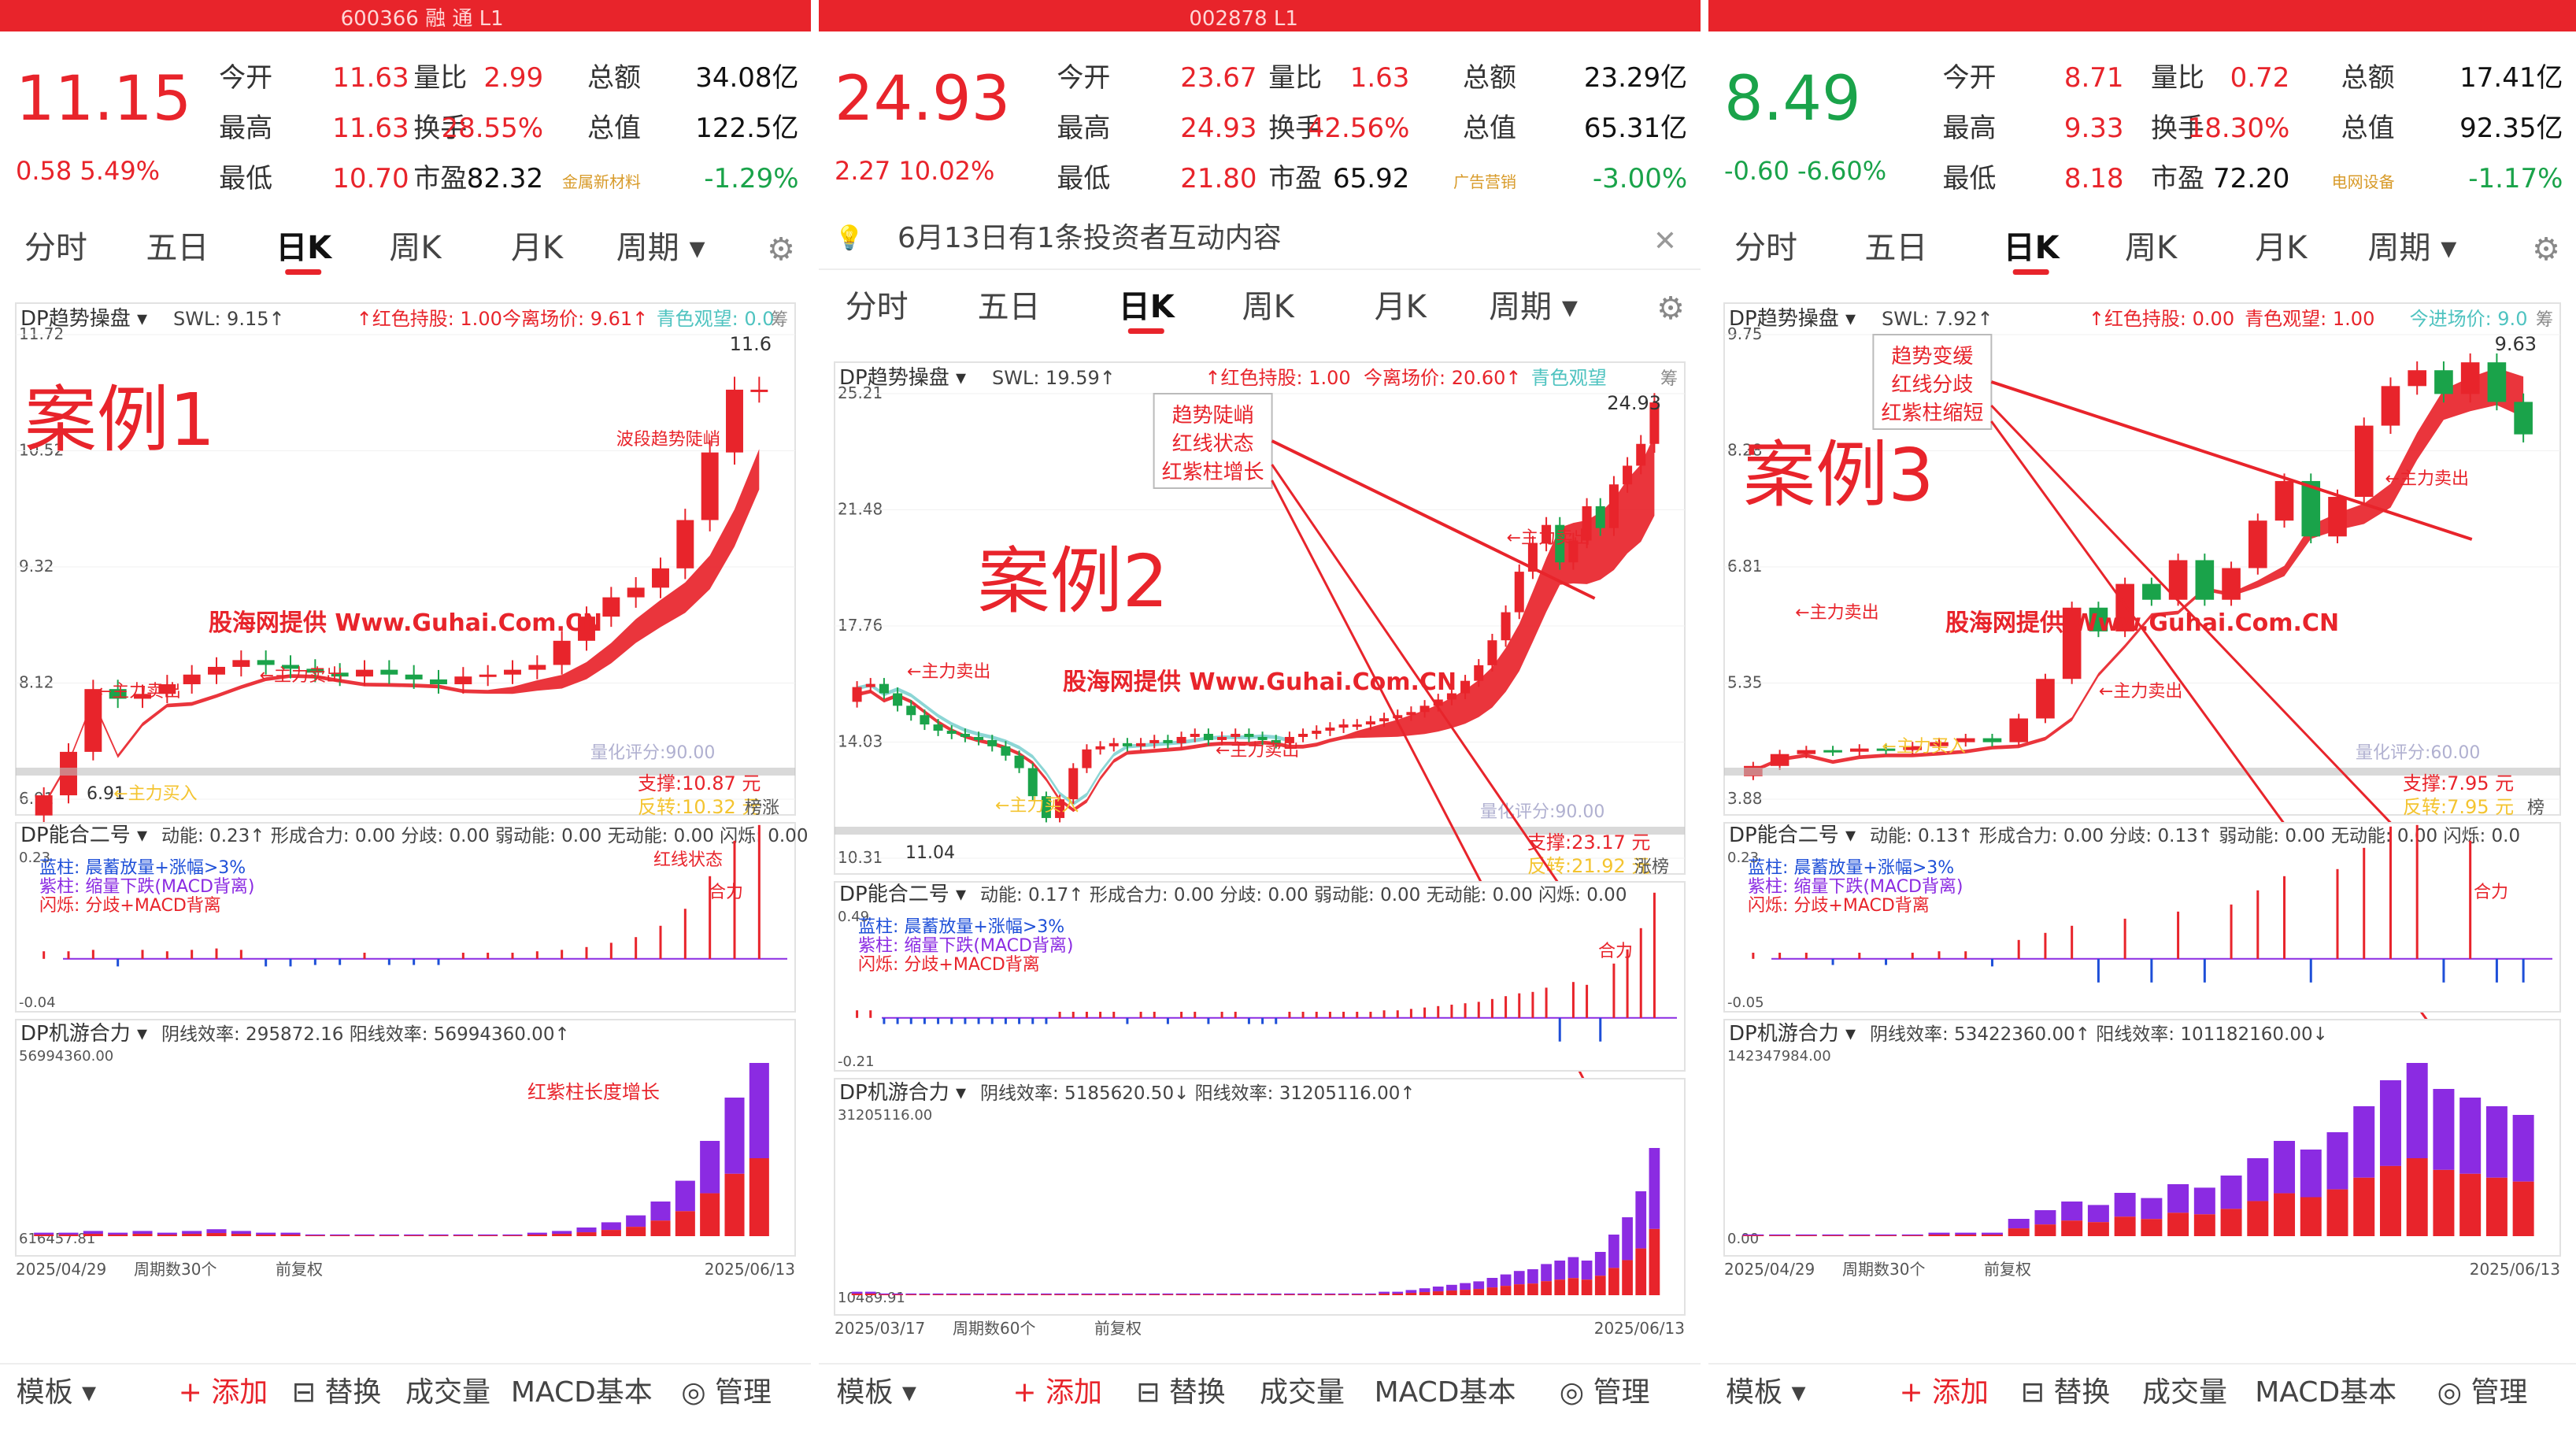 Image resolution: width=2576 pixels, height=1433 pixels. Describe the element at coordinates (1260, 831) in the screenshot. I see `support-bar` at that location.